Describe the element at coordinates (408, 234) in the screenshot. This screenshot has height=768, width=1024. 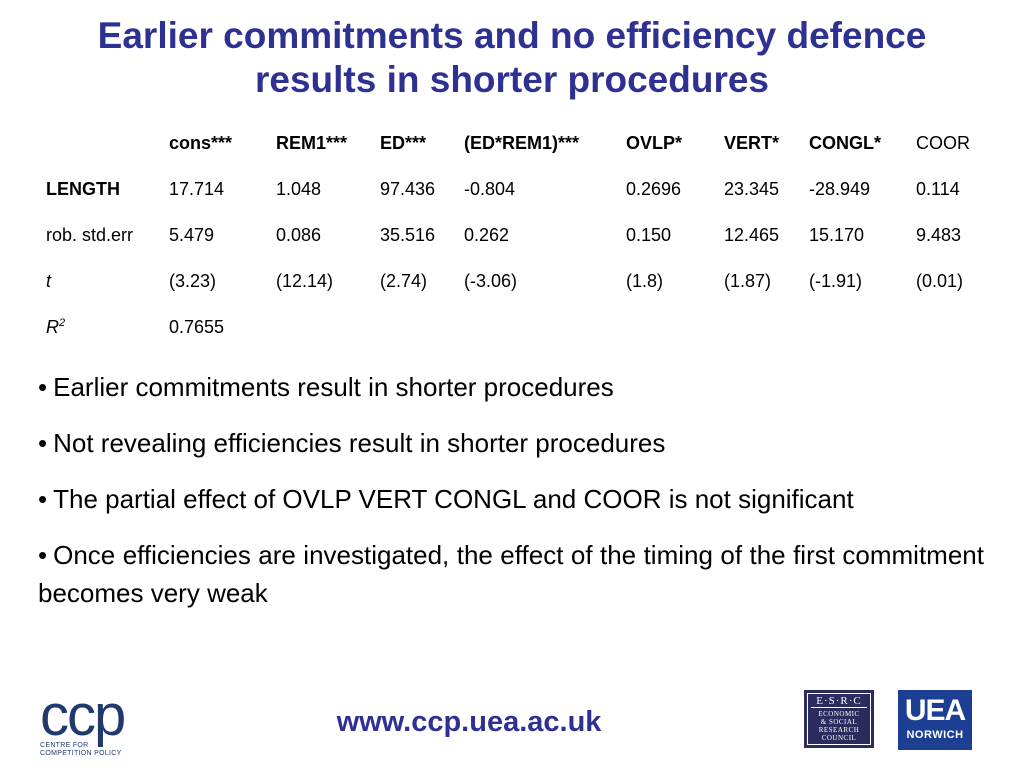
I see `table-cell: 35.516` at that location.